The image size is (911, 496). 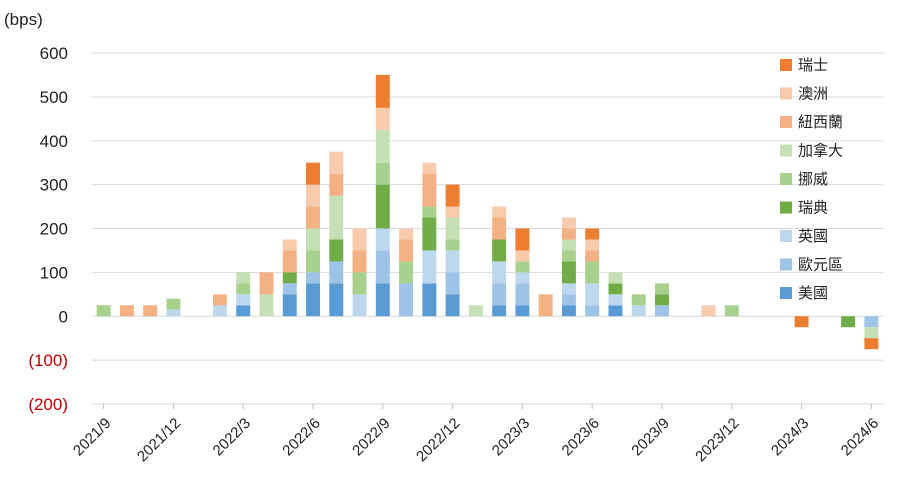 I want to click on x-tick-label: 2024/3, so click(x=790, y=437).